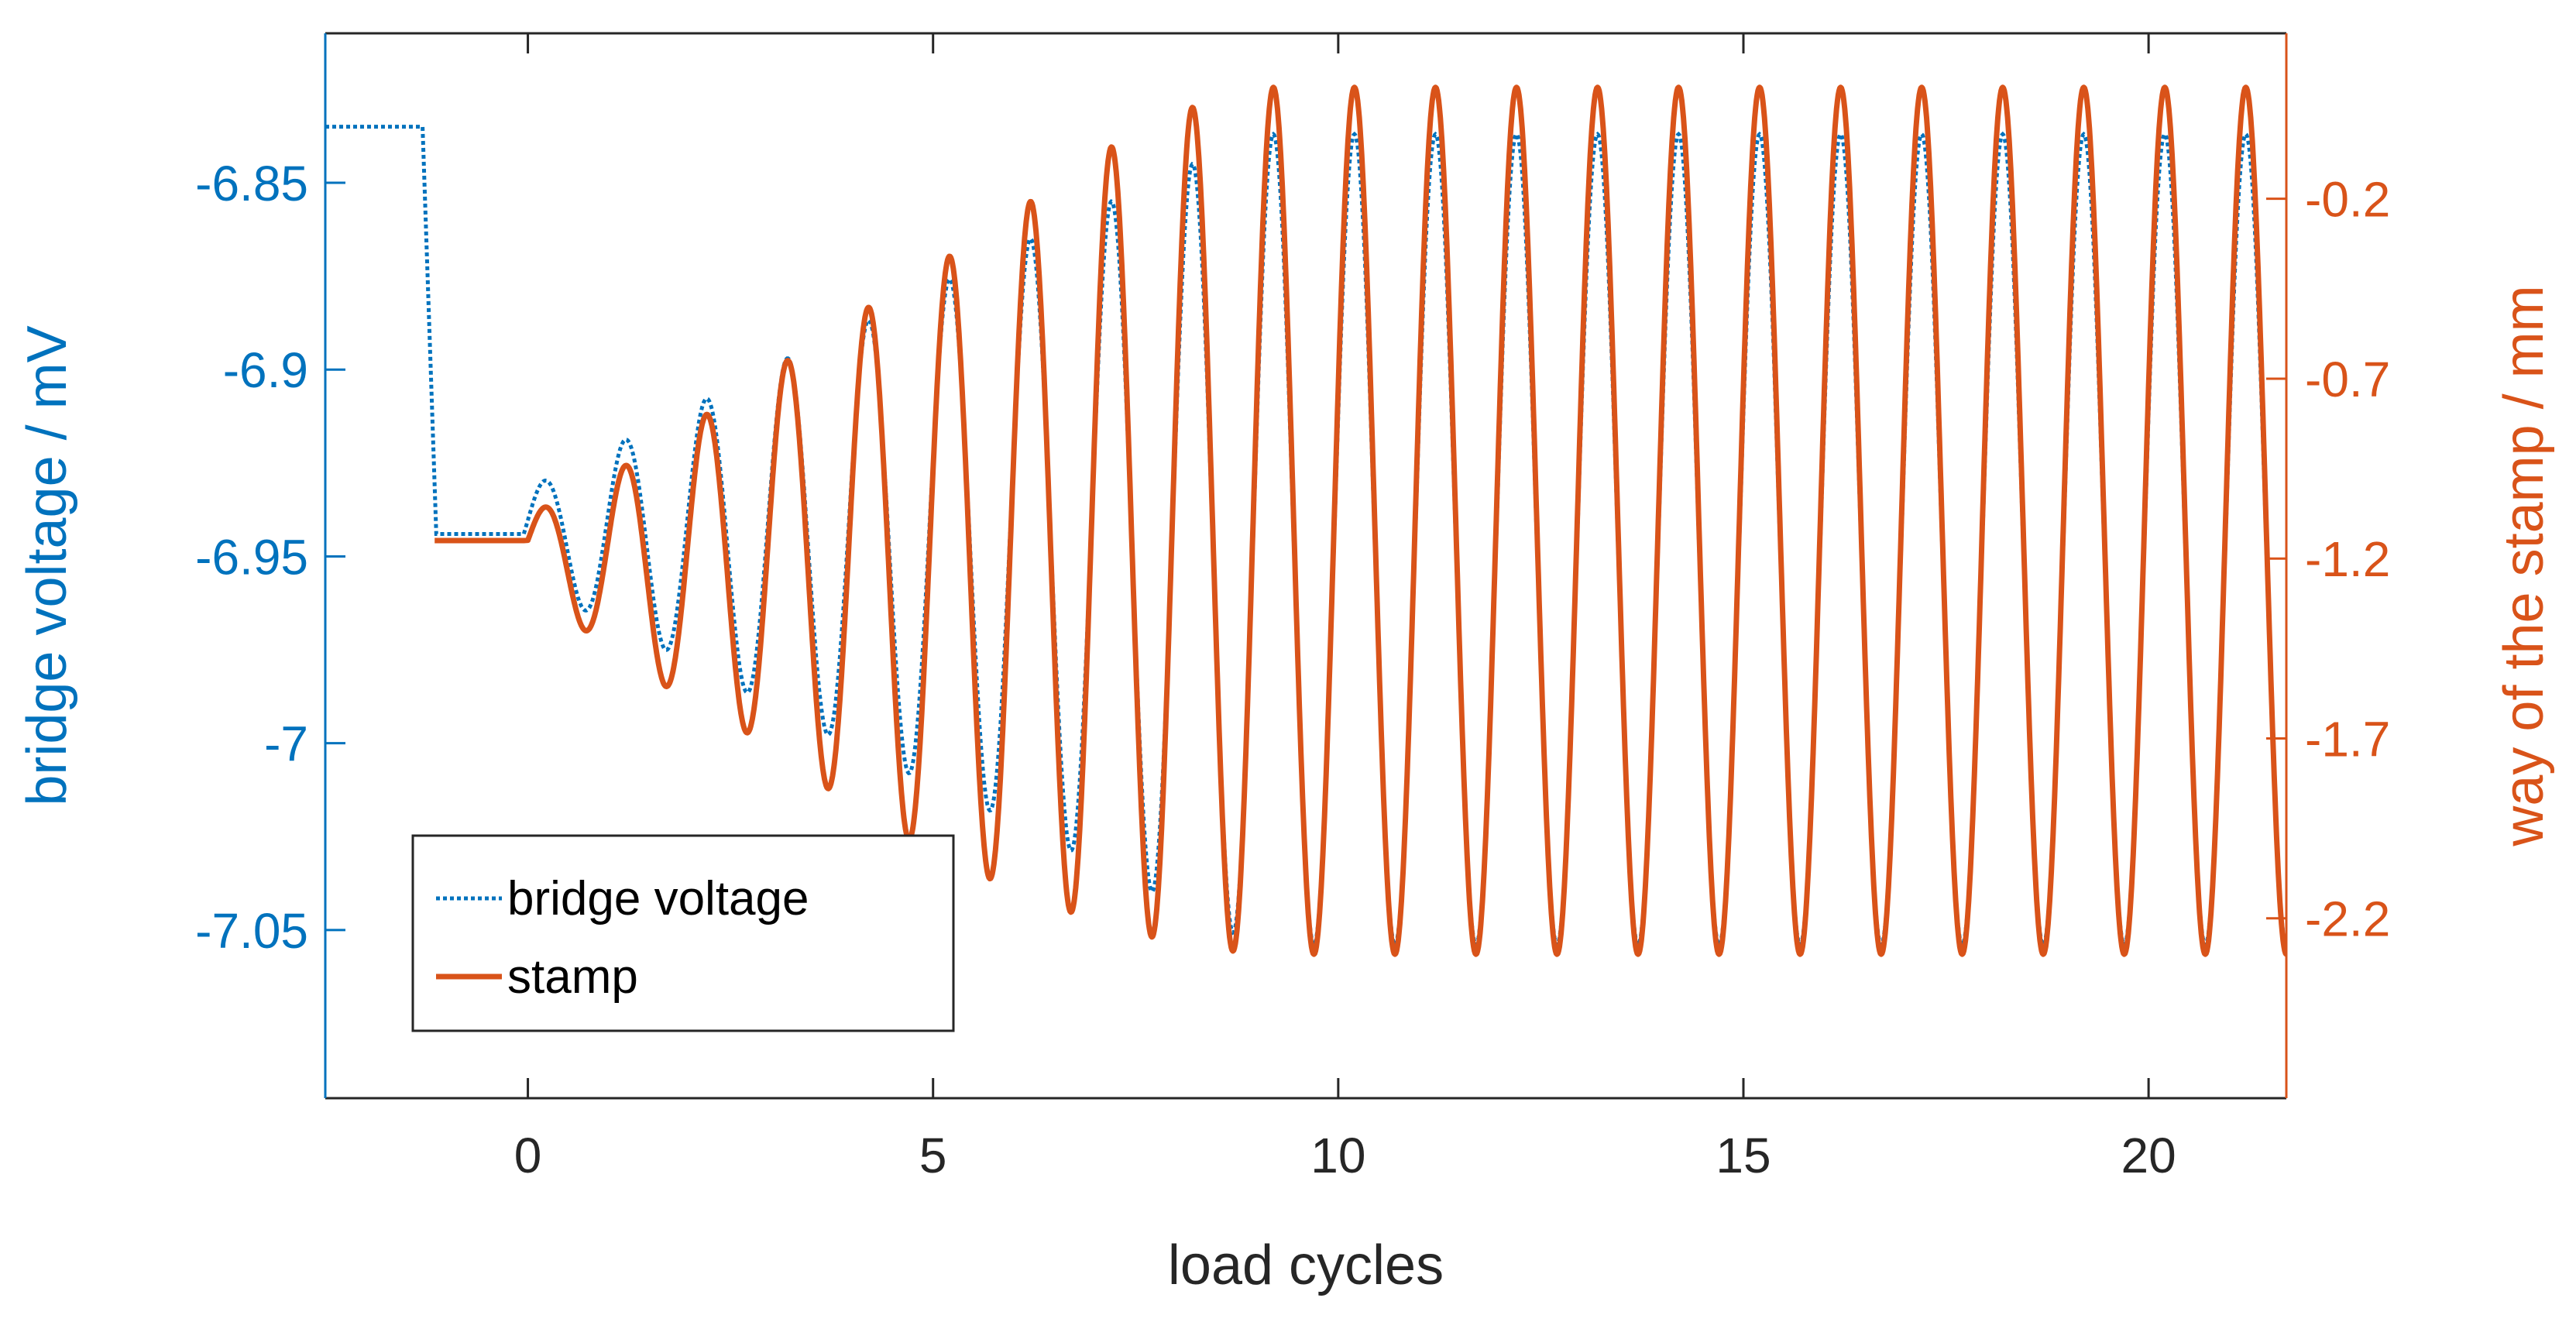  I want to click on legend-stamp-label: stamp, so click(572, 977).